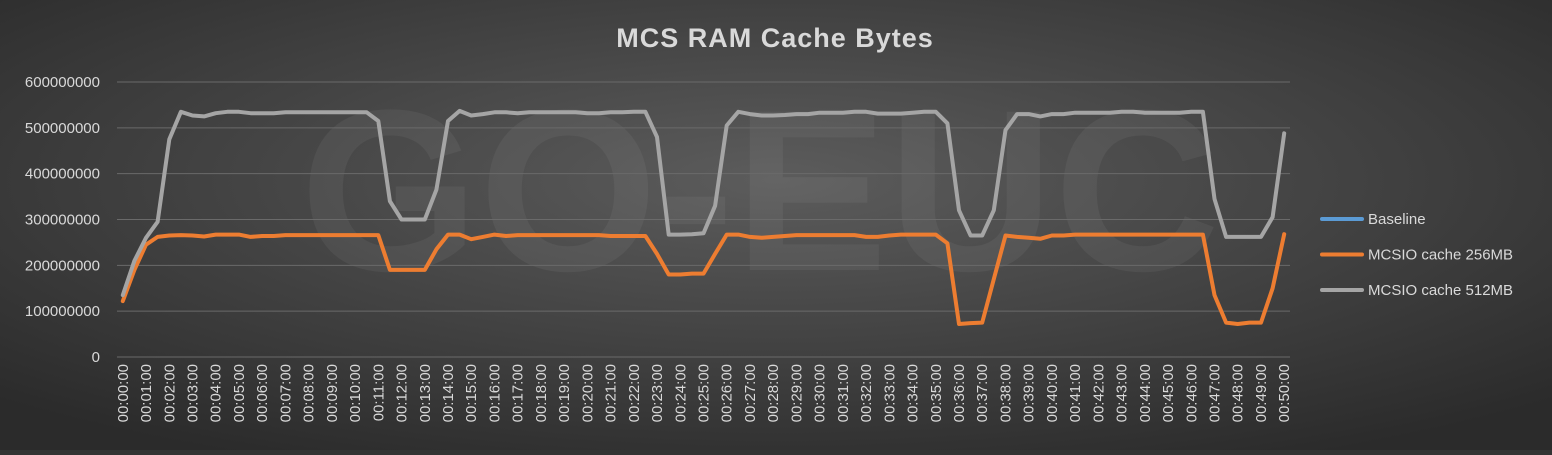  What do you see at coordinates (1238, 393) in the screenshot?
I see `x-tick-label: 00:48:00` at bounding box center [1238, 393].